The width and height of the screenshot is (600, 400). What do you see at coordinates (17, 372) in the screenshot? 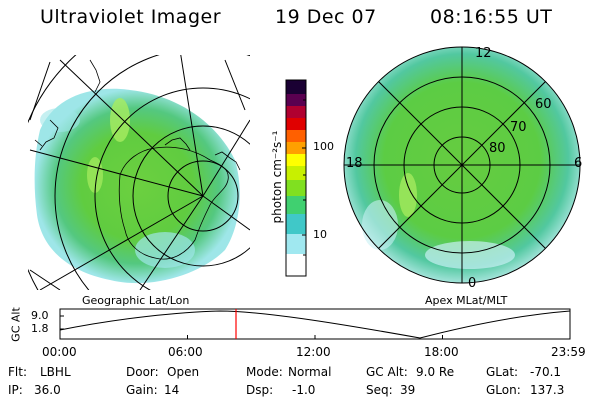
I see `status-key: Flt:` at bounding box center [17, 372].